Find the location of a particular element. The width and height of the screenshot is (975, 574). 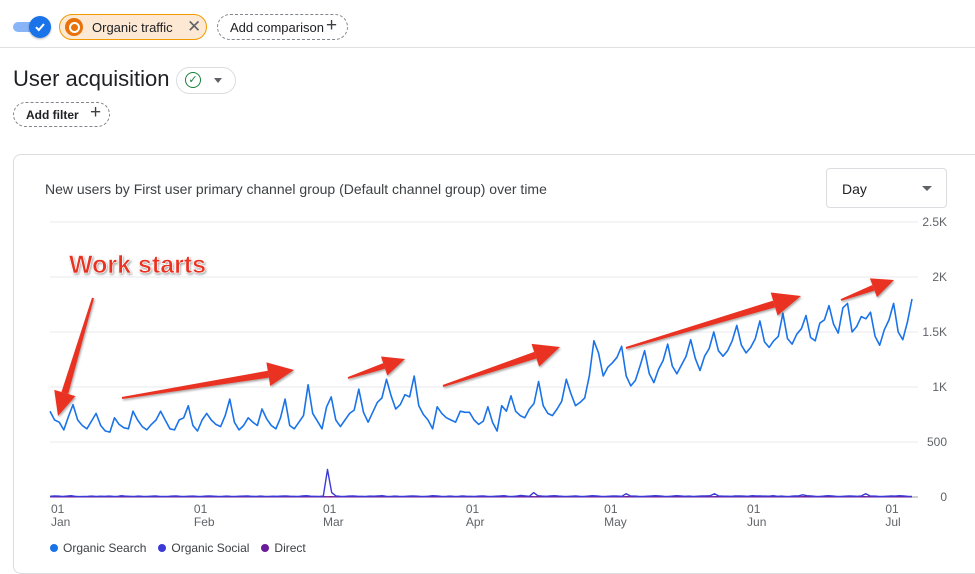

legend-item: Direct is located at coordinates (283, 548).